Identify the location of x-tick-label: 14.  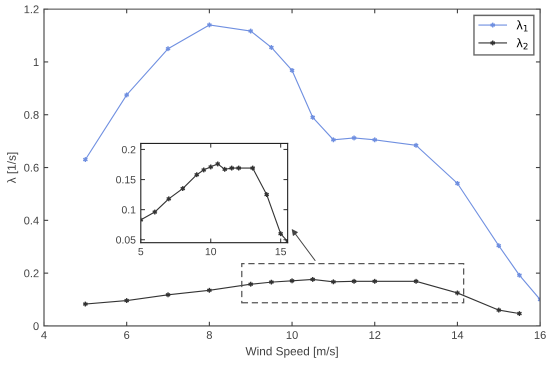
(458, 335).